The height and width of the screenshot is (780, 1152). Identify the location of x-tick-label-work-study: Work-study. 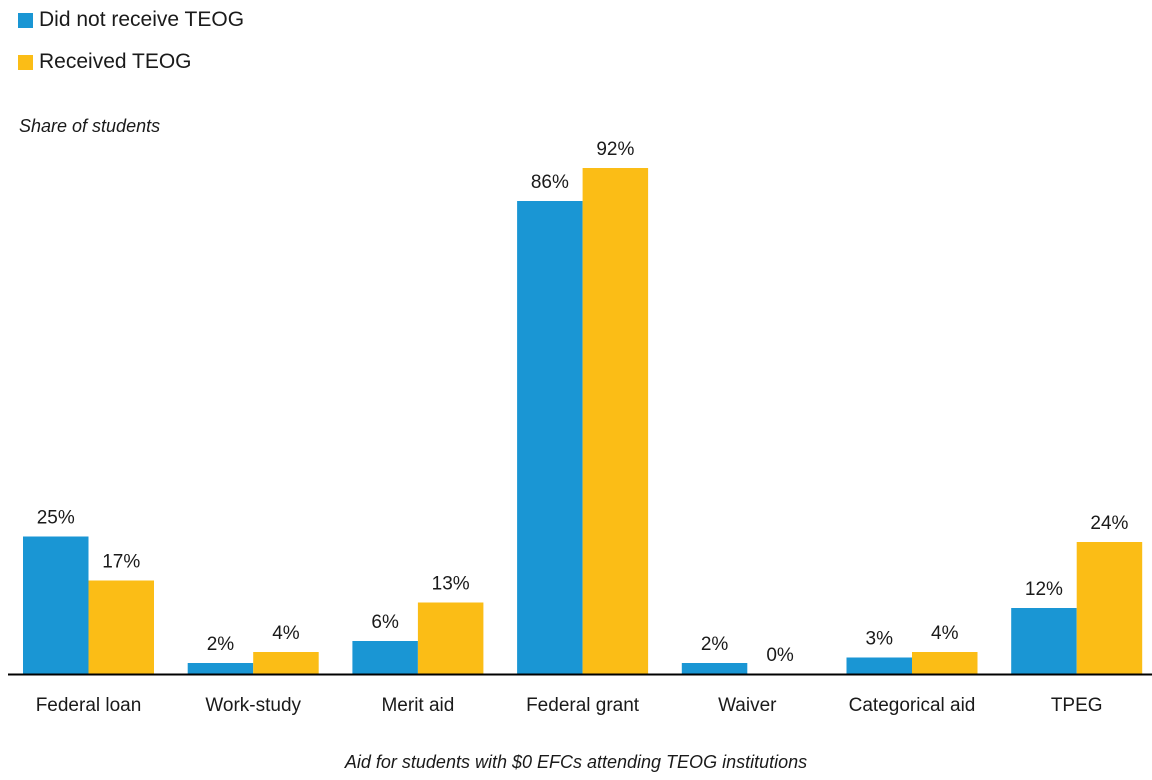
(253, 705).